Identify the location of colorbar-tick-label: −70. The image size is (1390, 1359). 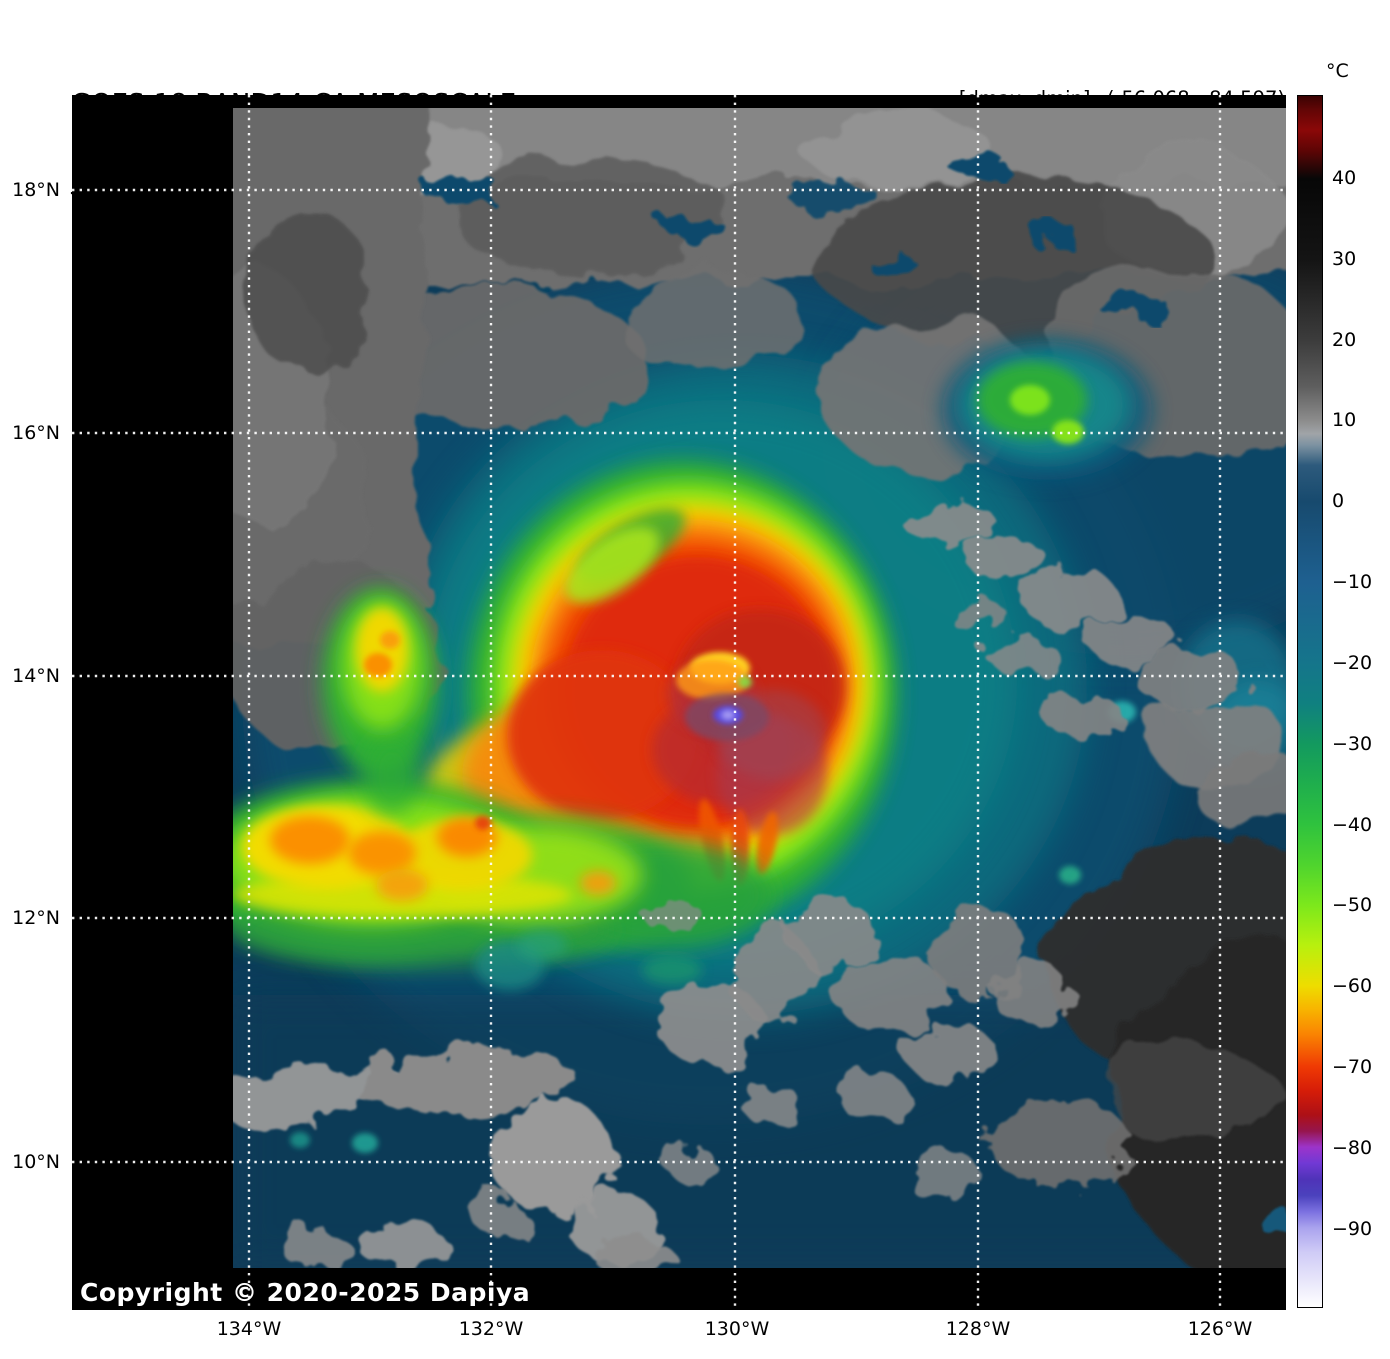
(1352, 1067).